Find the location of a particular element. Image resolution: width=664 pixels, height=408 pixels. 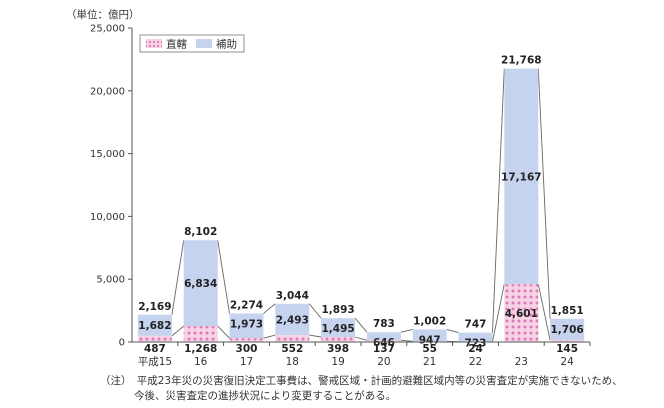

y-tick-label: 5,000 is located at coordinates (110, 280).